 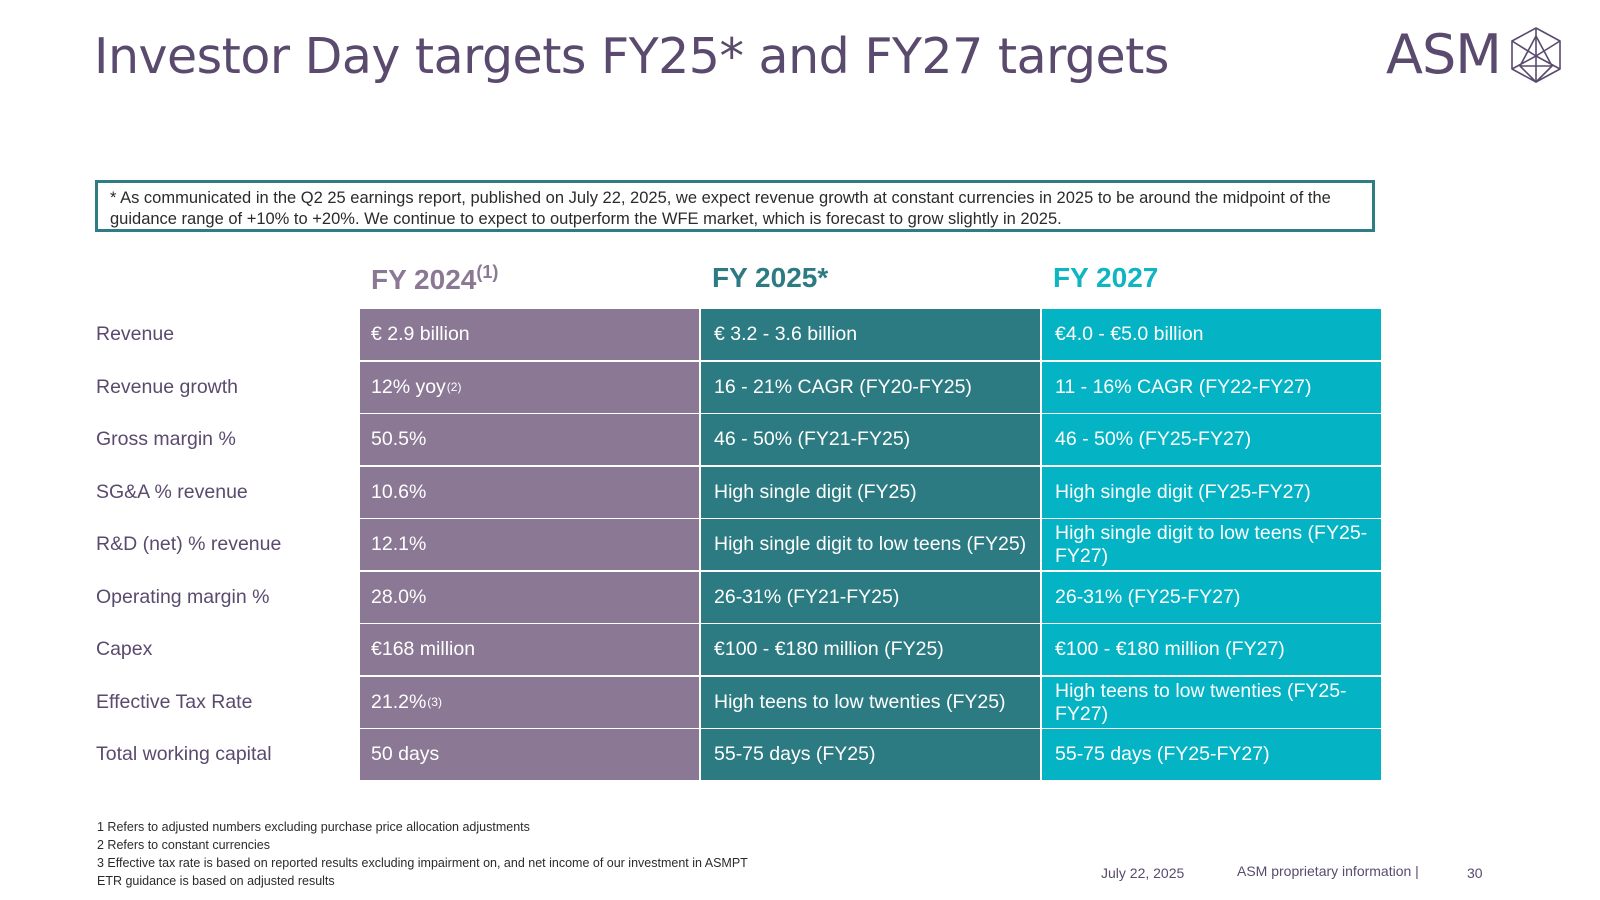 I want to click on cell-fy2024: € 2.9 billion, so click(x=529, y=334).